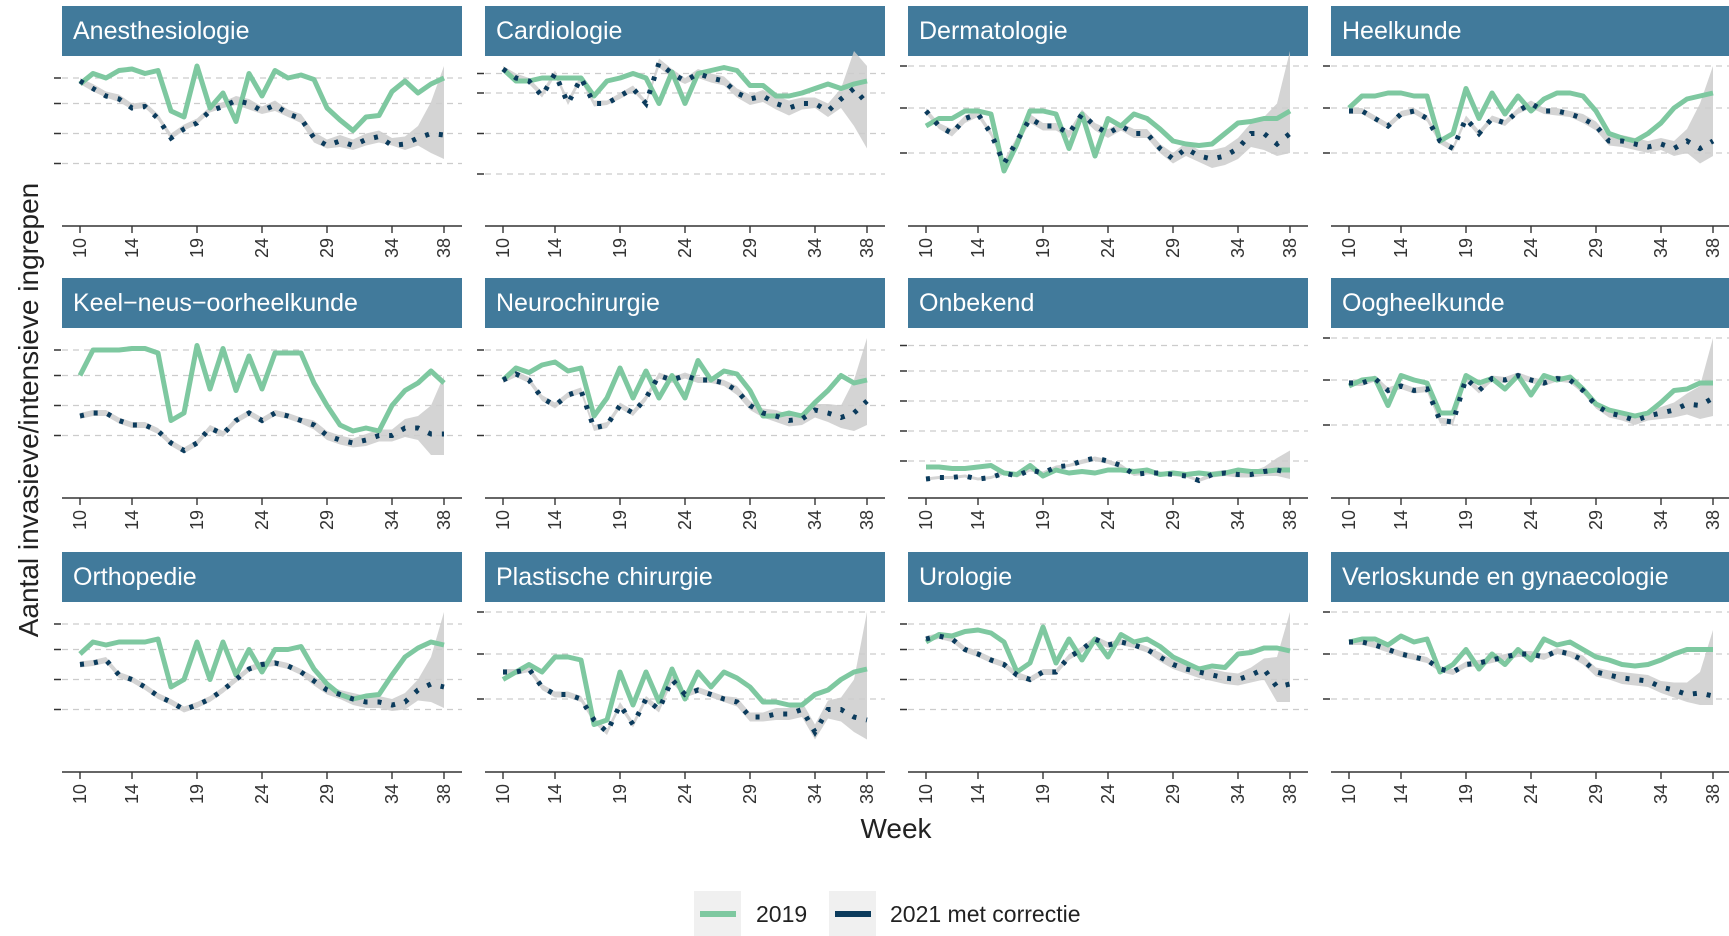  Describe the element at coordinates (1349, 794) in the screenshot. I see `x-tick-label-verloskunde-en-gynaecologie-10: 10` at that location.